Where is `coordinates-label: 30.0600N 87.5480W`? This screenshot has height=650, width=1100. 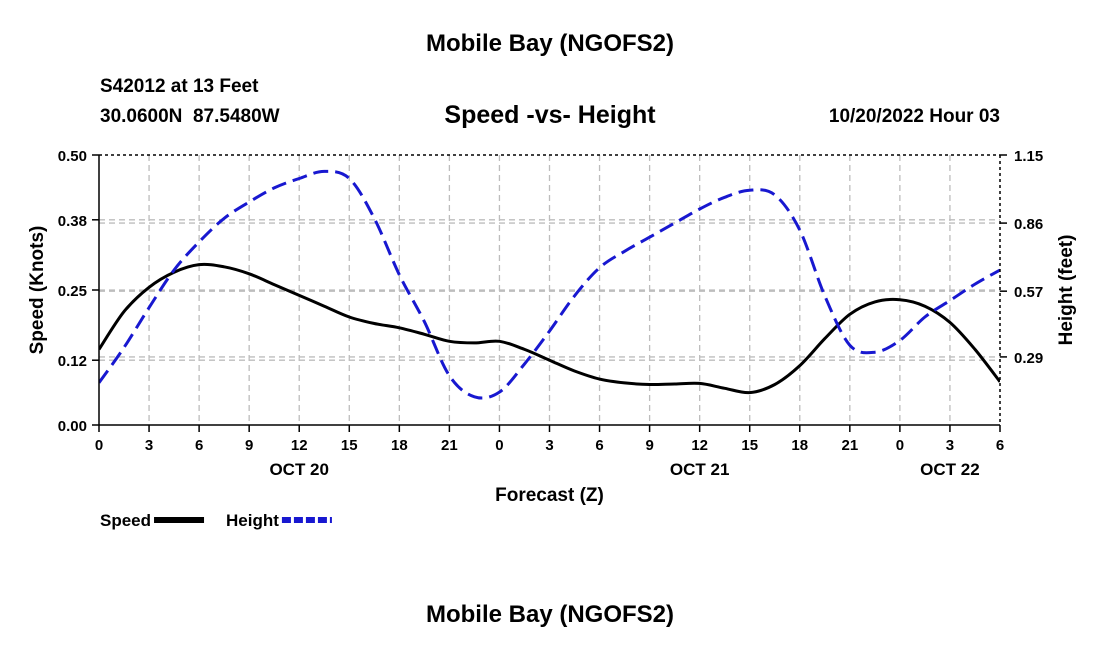
coordinates-label: 30.0600N 87.5480W is located at coordinates (190, 116).